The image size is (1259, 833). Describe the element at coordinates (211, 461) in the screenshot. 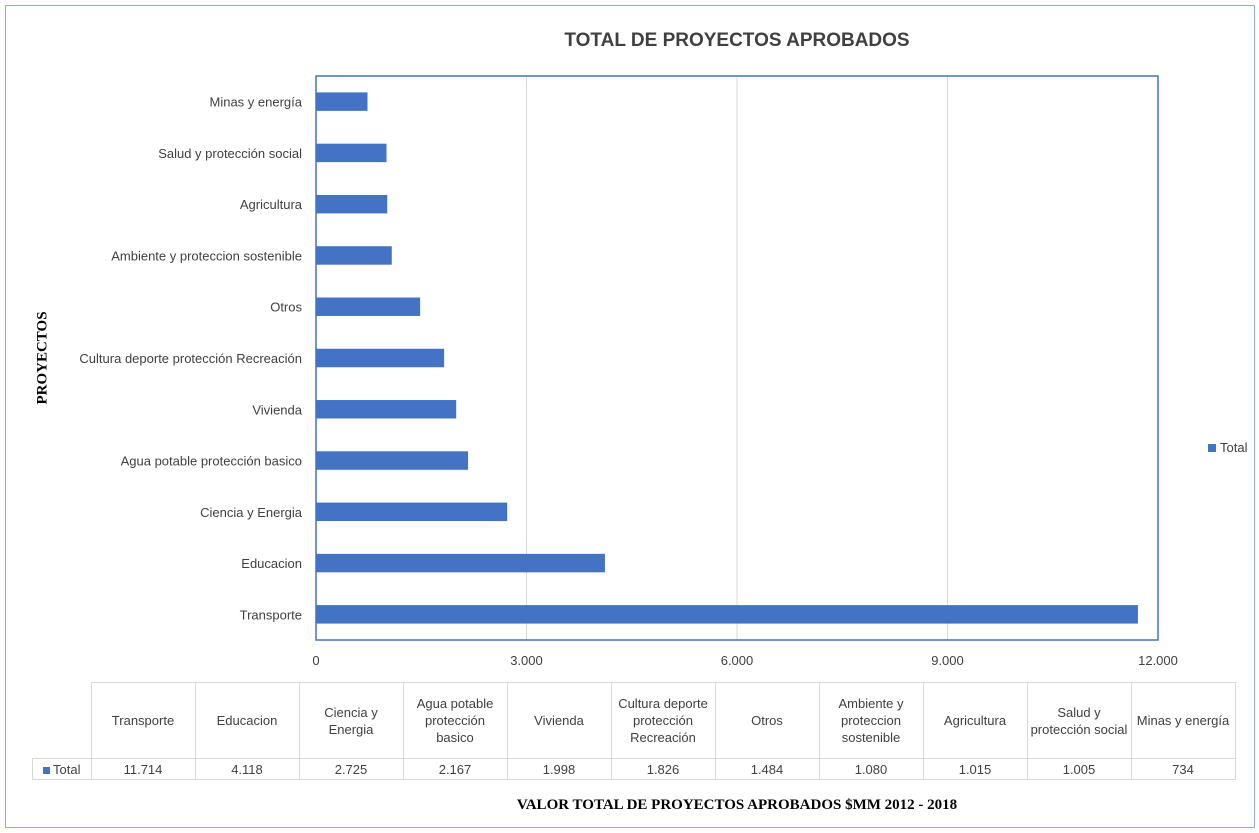

I see `y-tick-label: Agua potable protección basico` at that location.